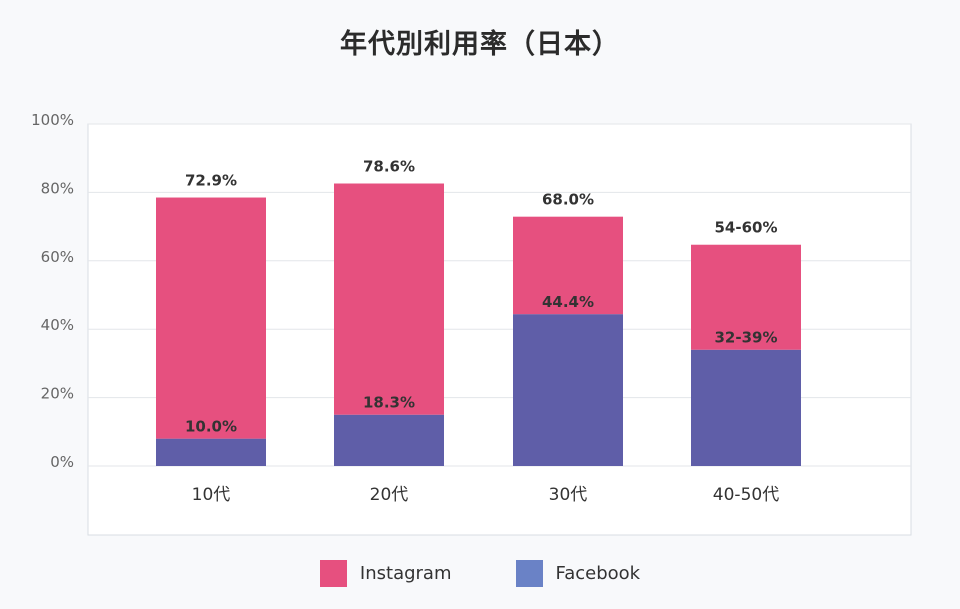 This screenshot has height=609, width=960. I want to click on data-label-instagram: 78.6%, so click(389, 167).